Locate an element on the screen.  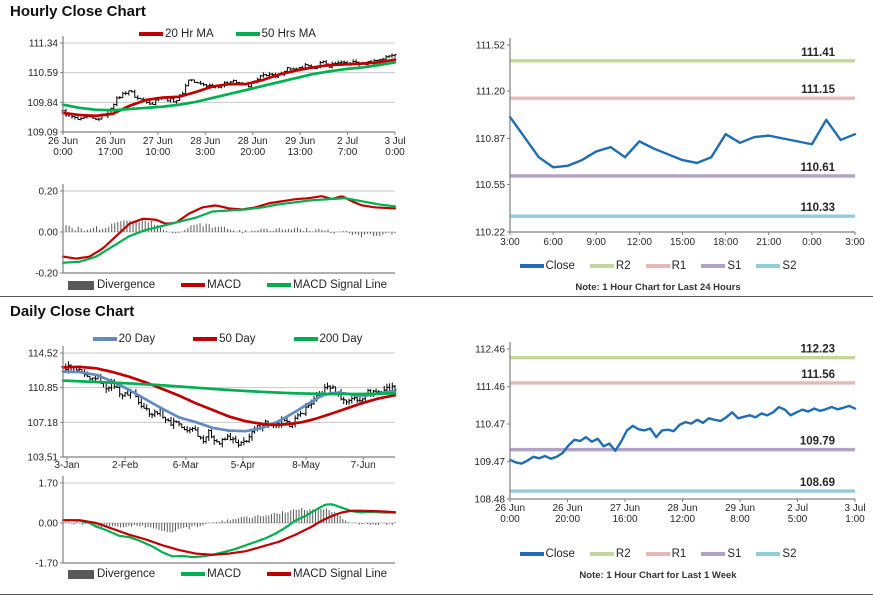
x-tick-label: 21:00 is located at coordinates (768, 242).